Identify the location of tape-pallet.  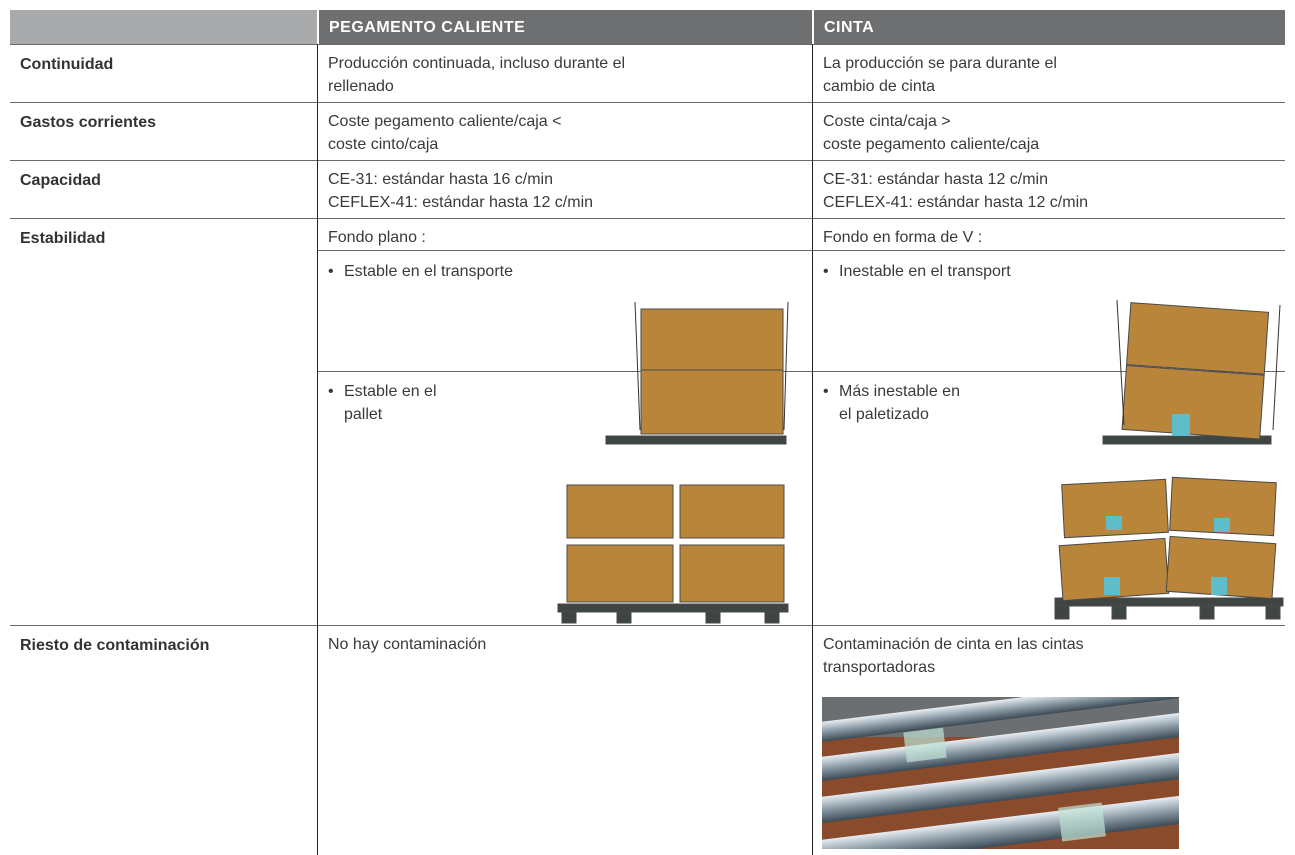
(1169, 548).